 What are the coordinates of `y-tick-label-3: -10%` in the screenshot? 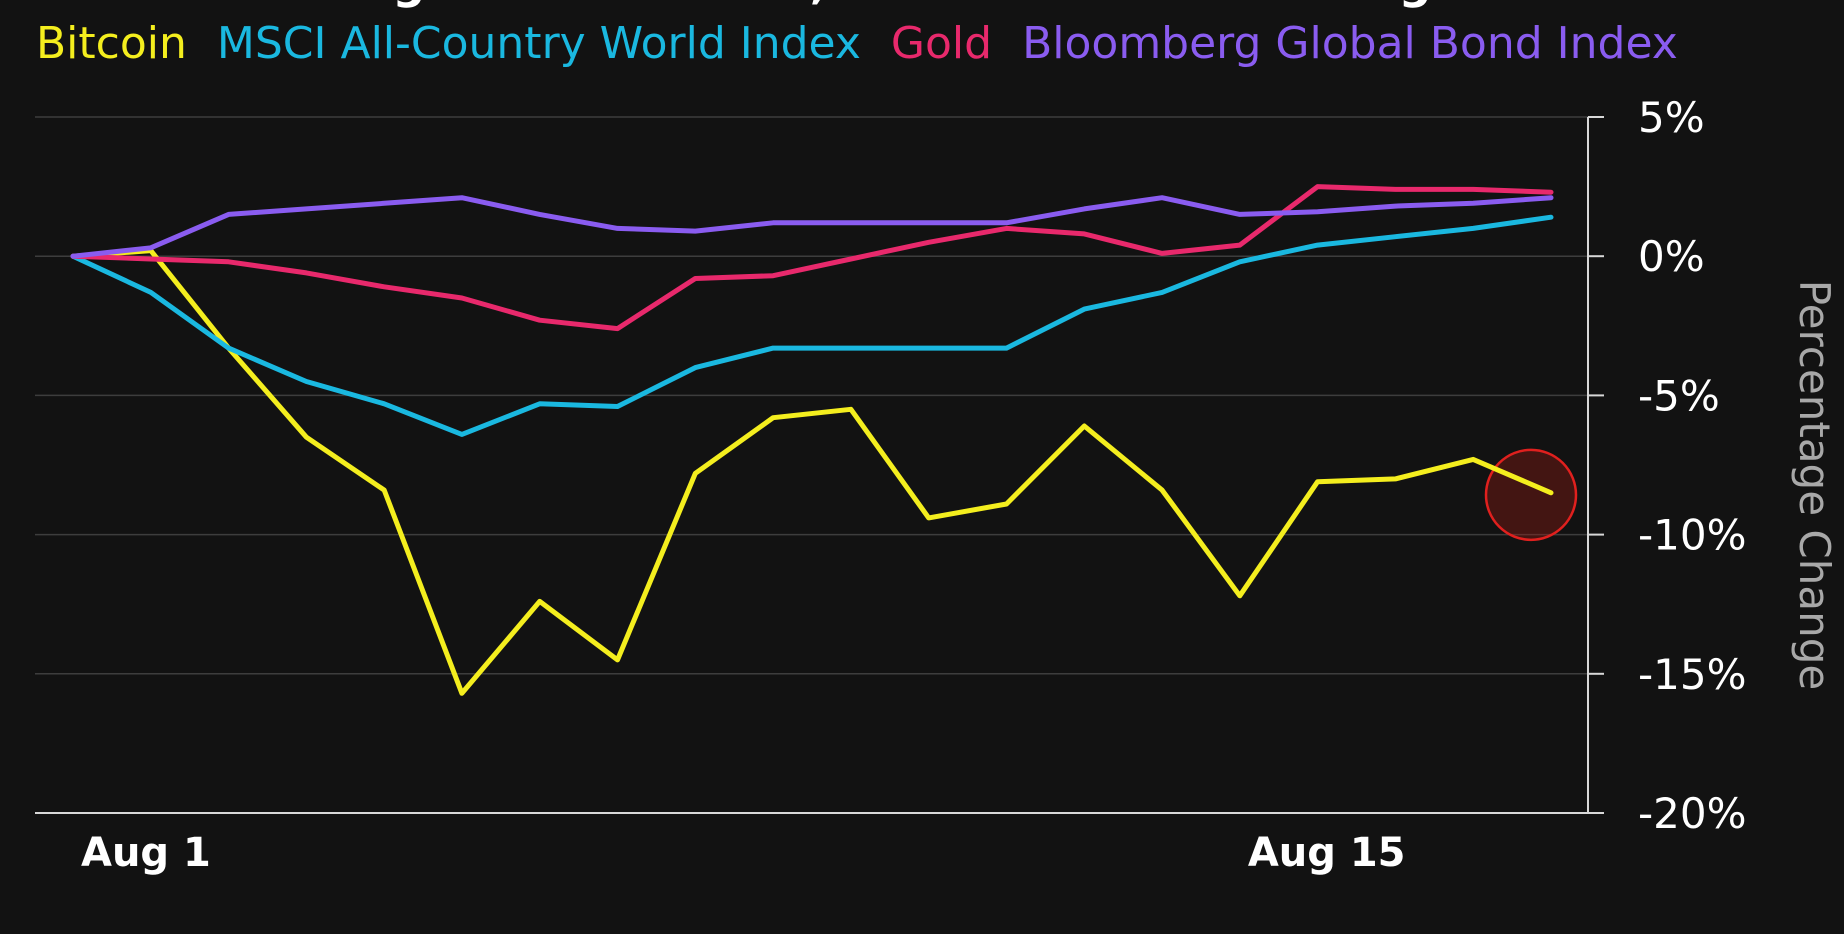 It's located at (1692, 535).